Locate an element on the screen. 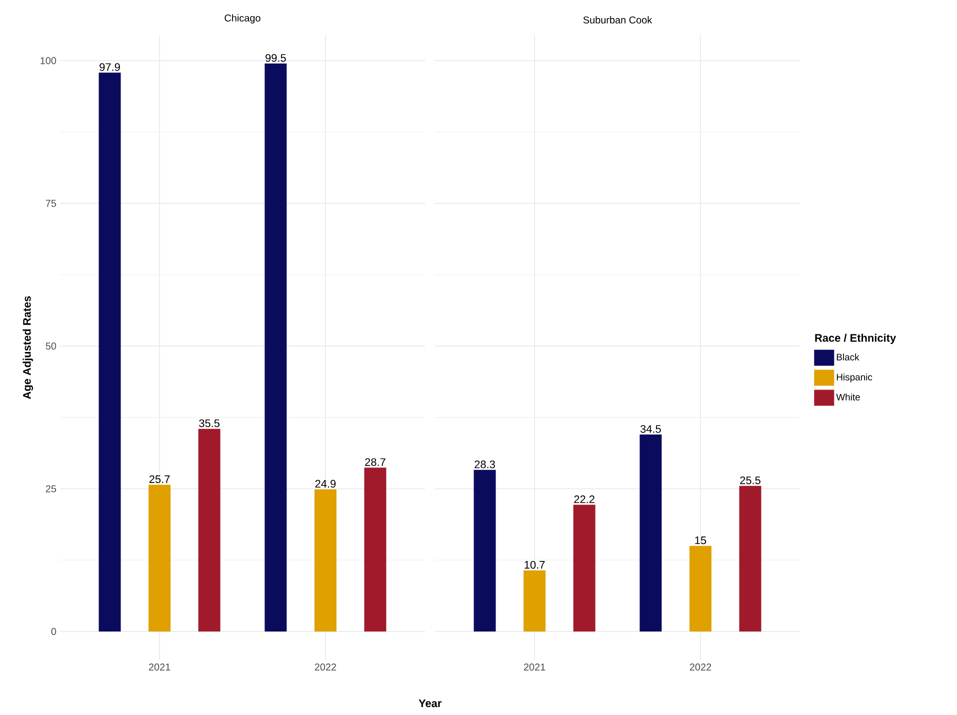  legend-label: White is located at coordinates (848, 397).